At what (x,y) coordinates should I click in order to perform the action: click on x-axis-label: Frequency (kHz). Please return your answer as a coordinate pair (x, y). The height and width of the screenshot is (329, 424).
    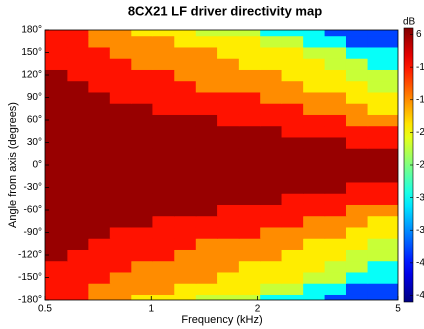
    Looking at the image, I should click on (221, 320).